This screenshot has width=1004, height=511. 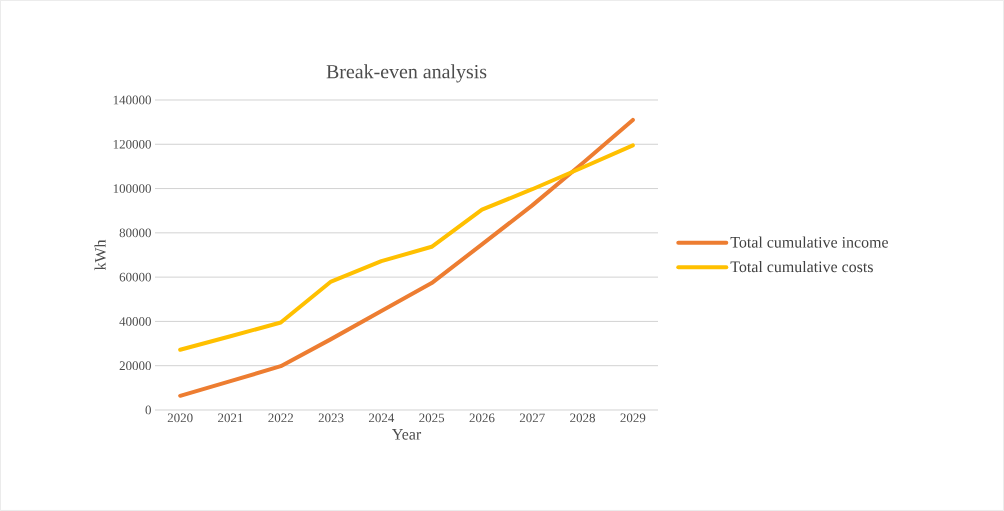 I want to click on chart-title: Break-even analysis, so click(x=406, y=73).